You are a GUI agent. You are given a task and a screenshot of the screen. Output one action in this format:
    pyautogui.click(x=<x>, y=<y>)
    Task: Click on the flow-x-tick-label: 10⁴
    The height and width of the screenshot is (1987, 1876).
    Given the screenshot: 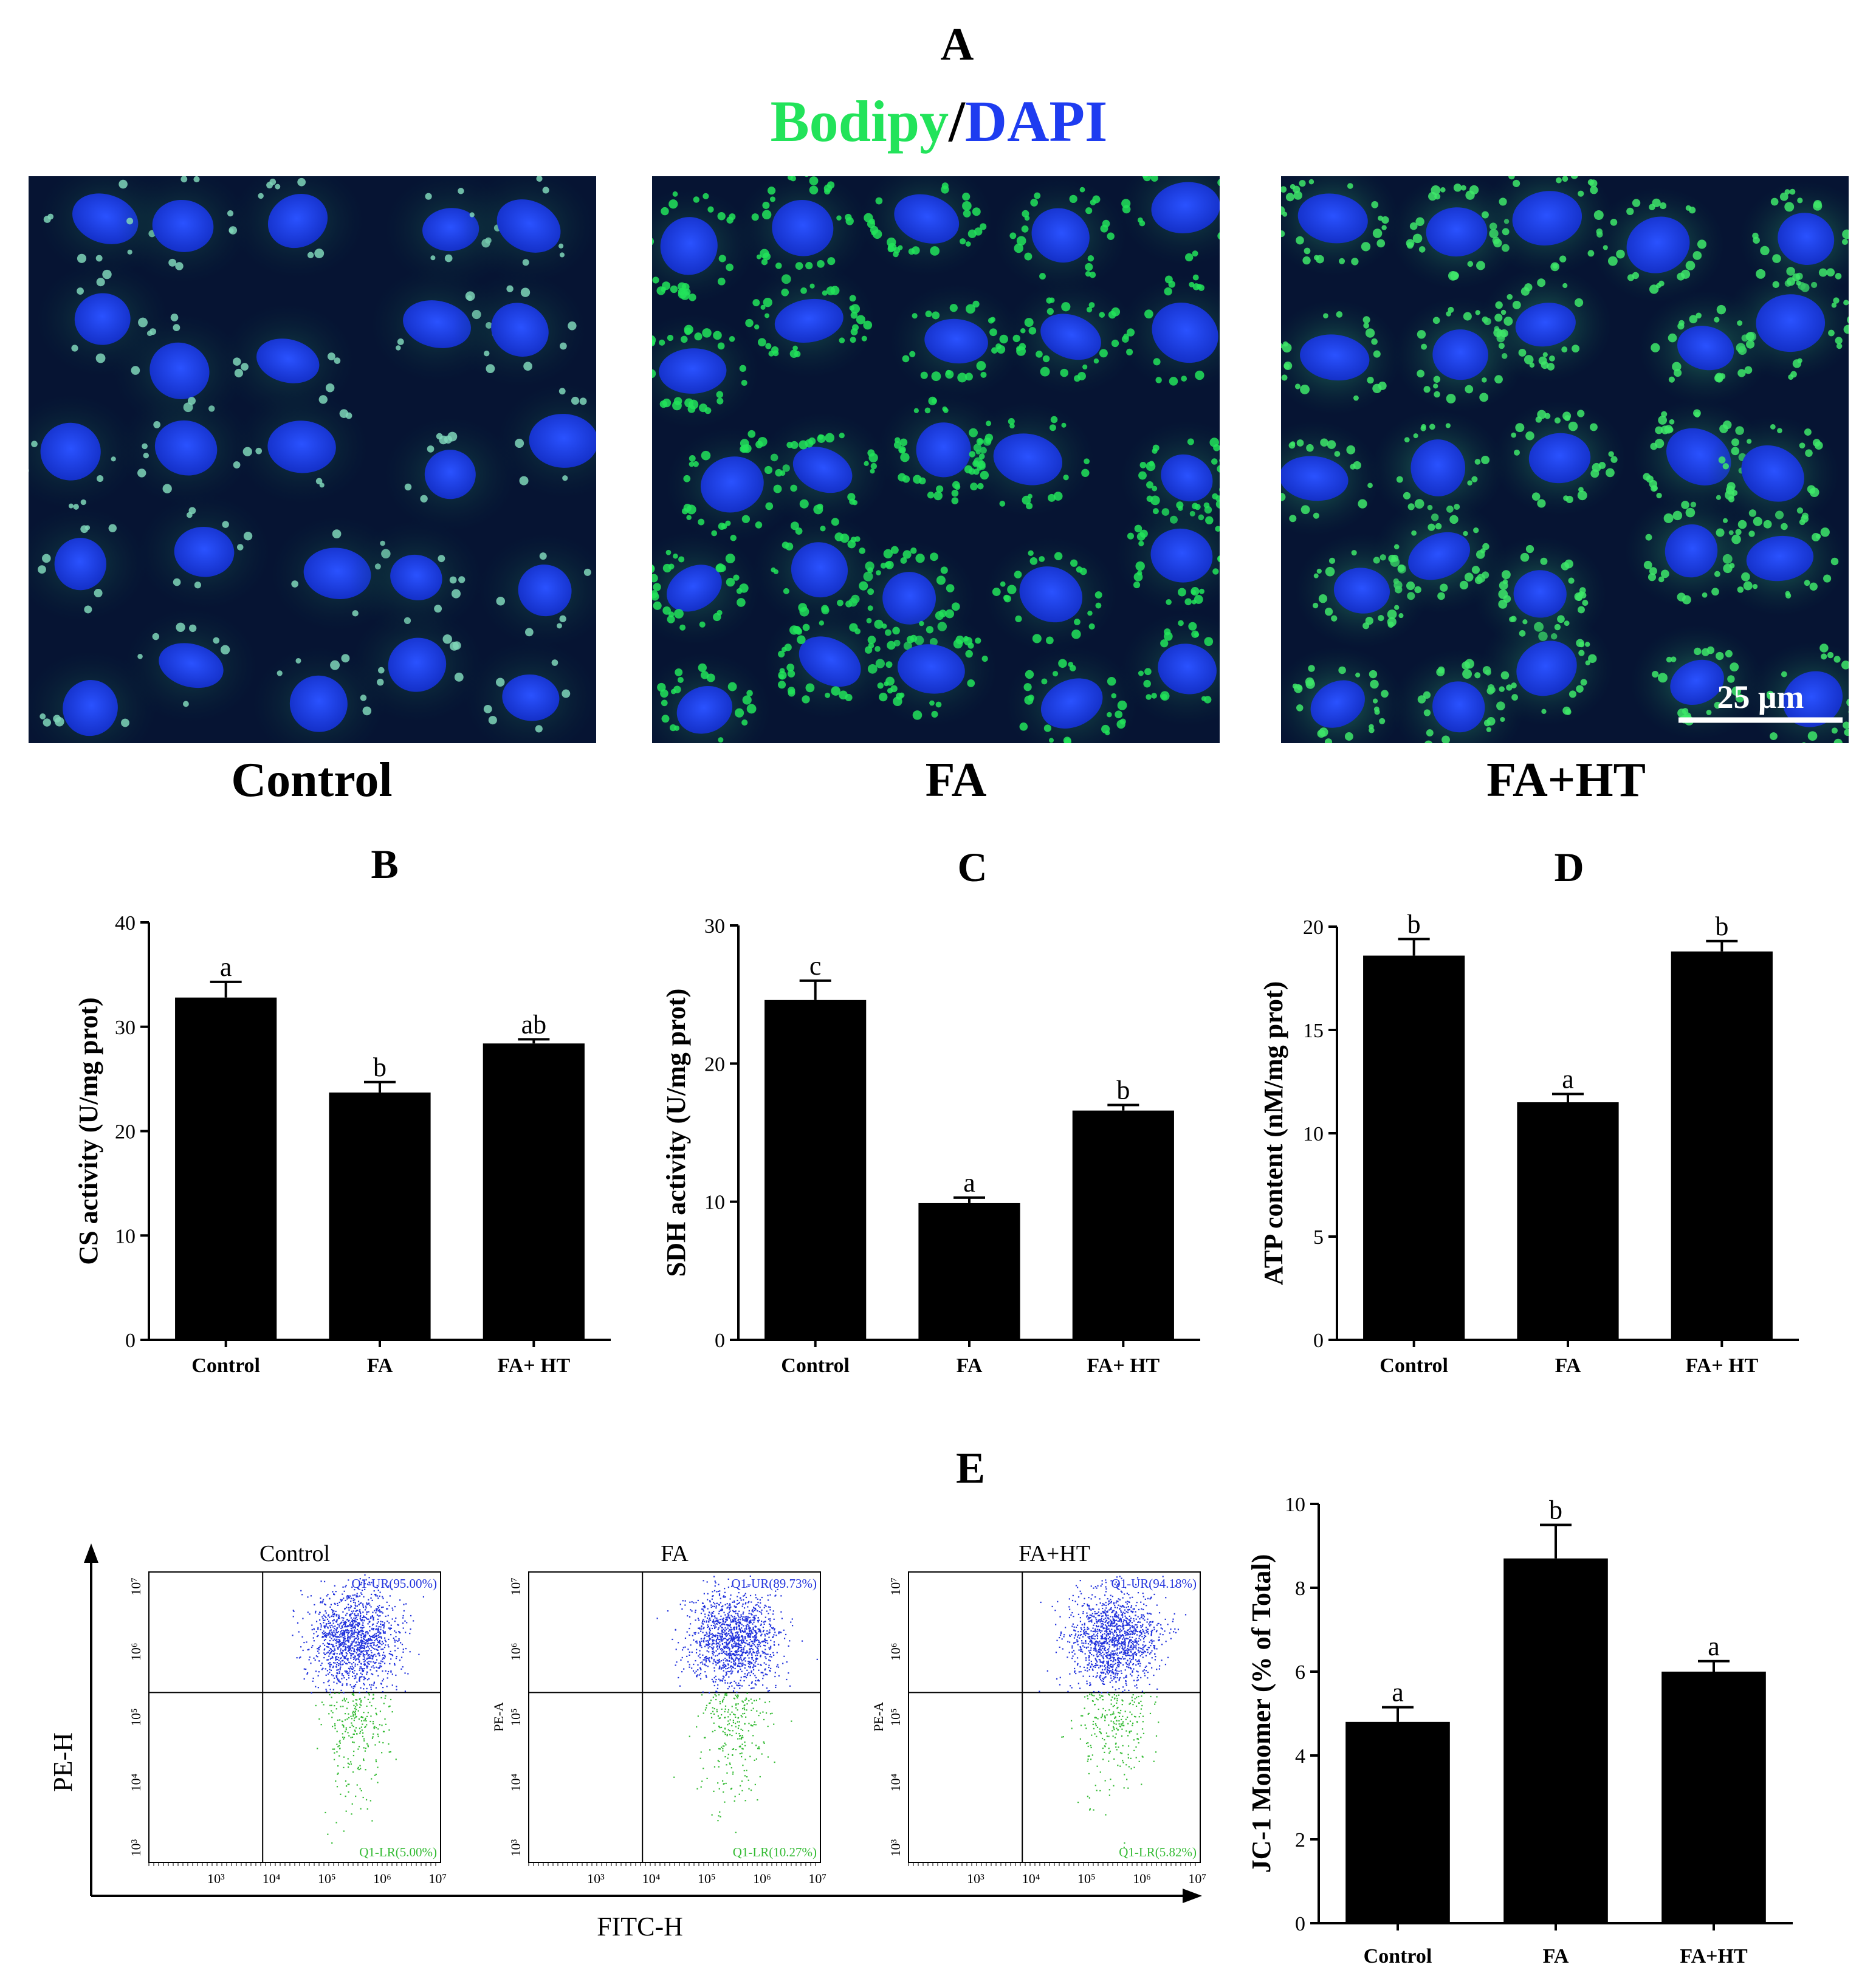 What is the action you would take?
    pyautogui.click(x=1031, y=1878)
    